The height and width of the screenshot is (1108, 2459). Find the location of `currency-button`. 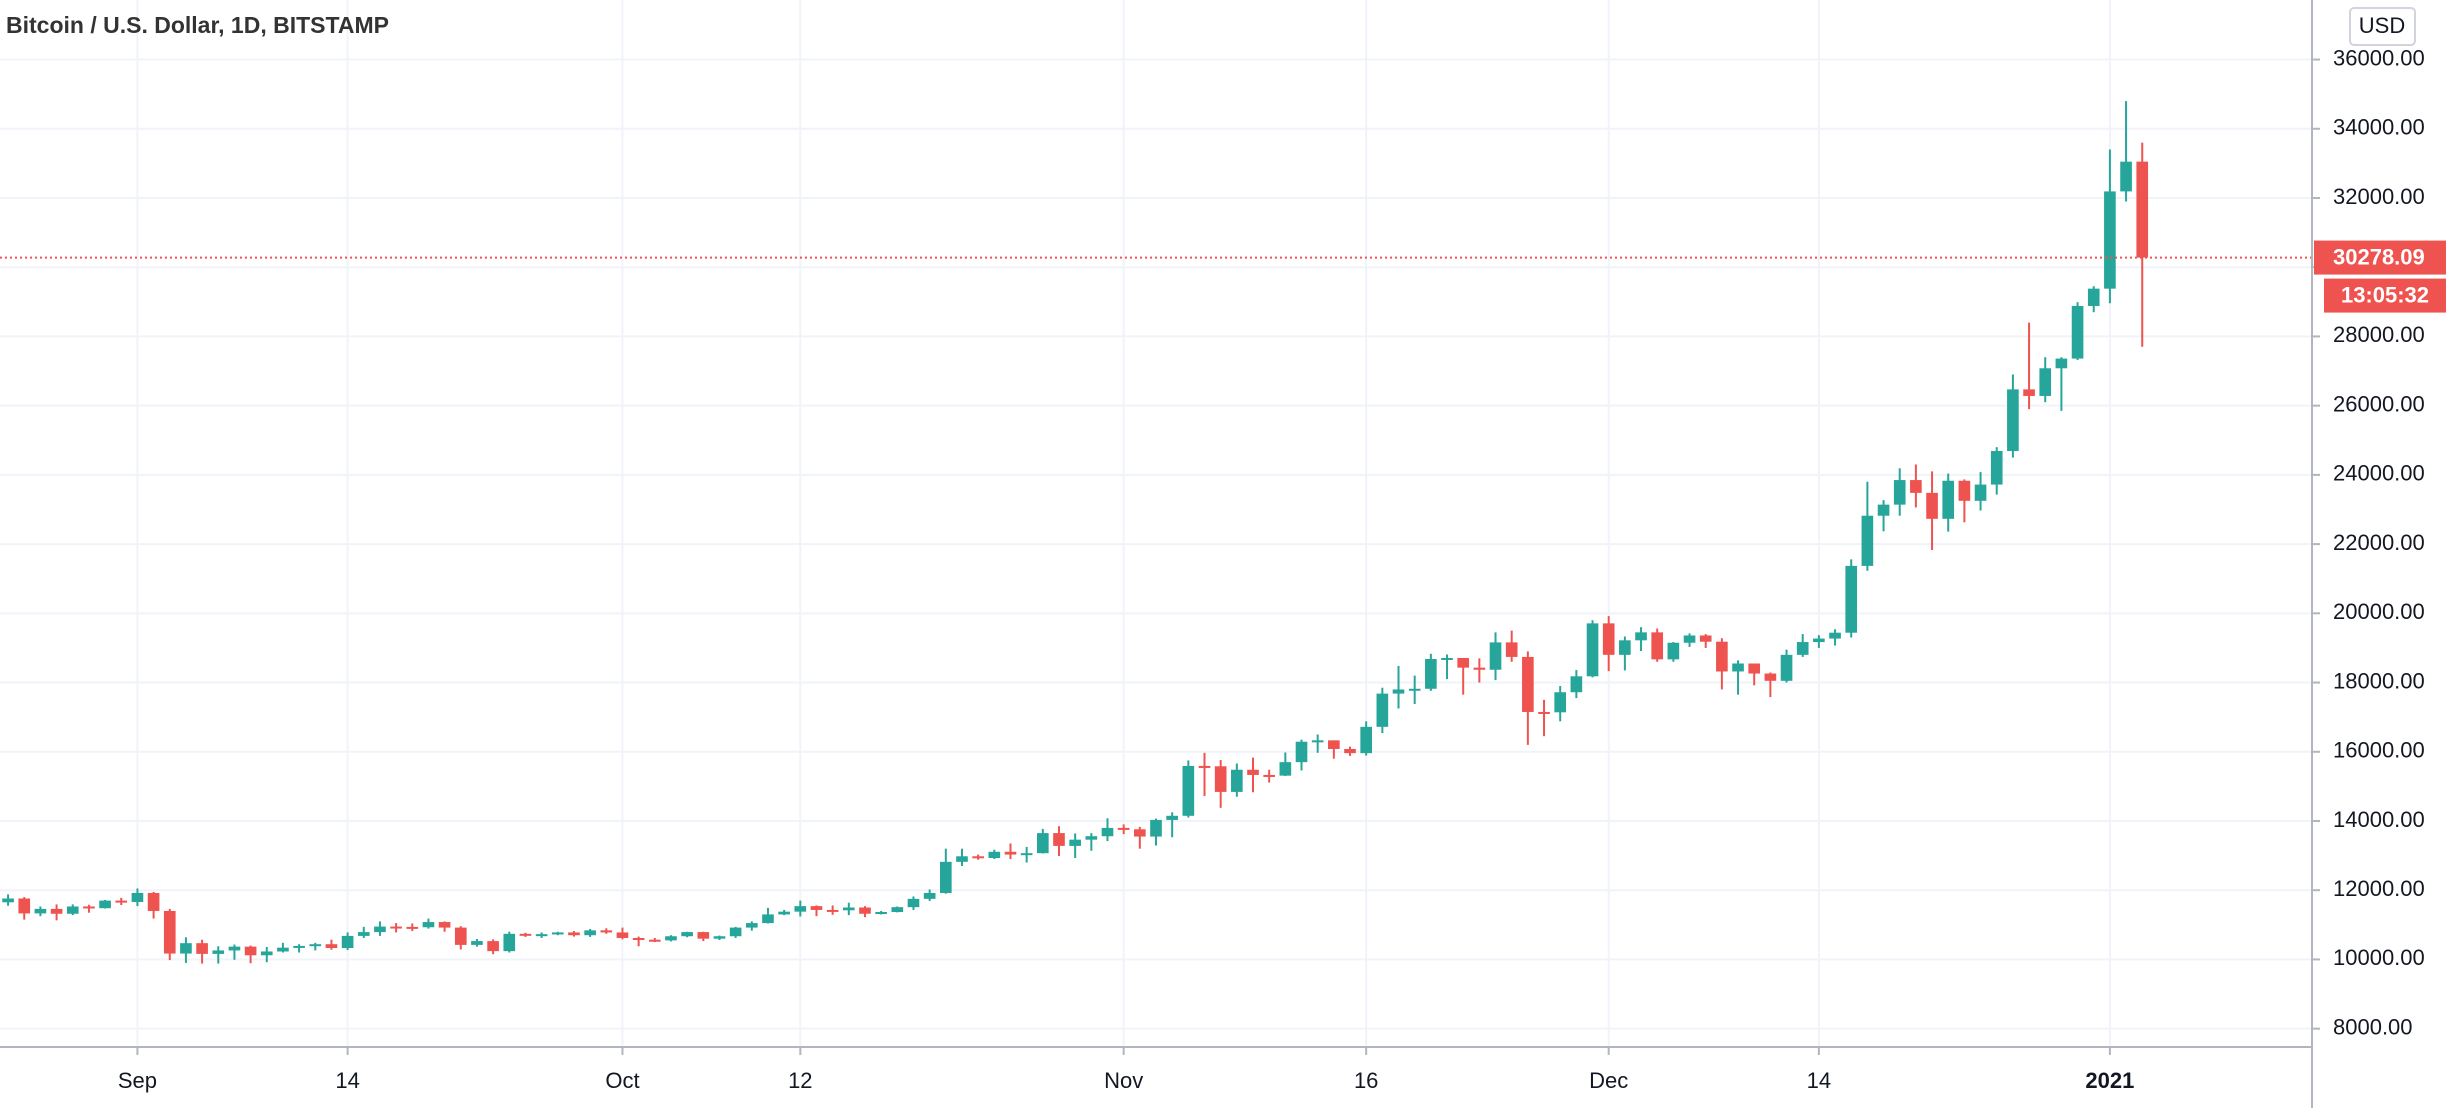

currency-button is located at coordinates (2382, 26).